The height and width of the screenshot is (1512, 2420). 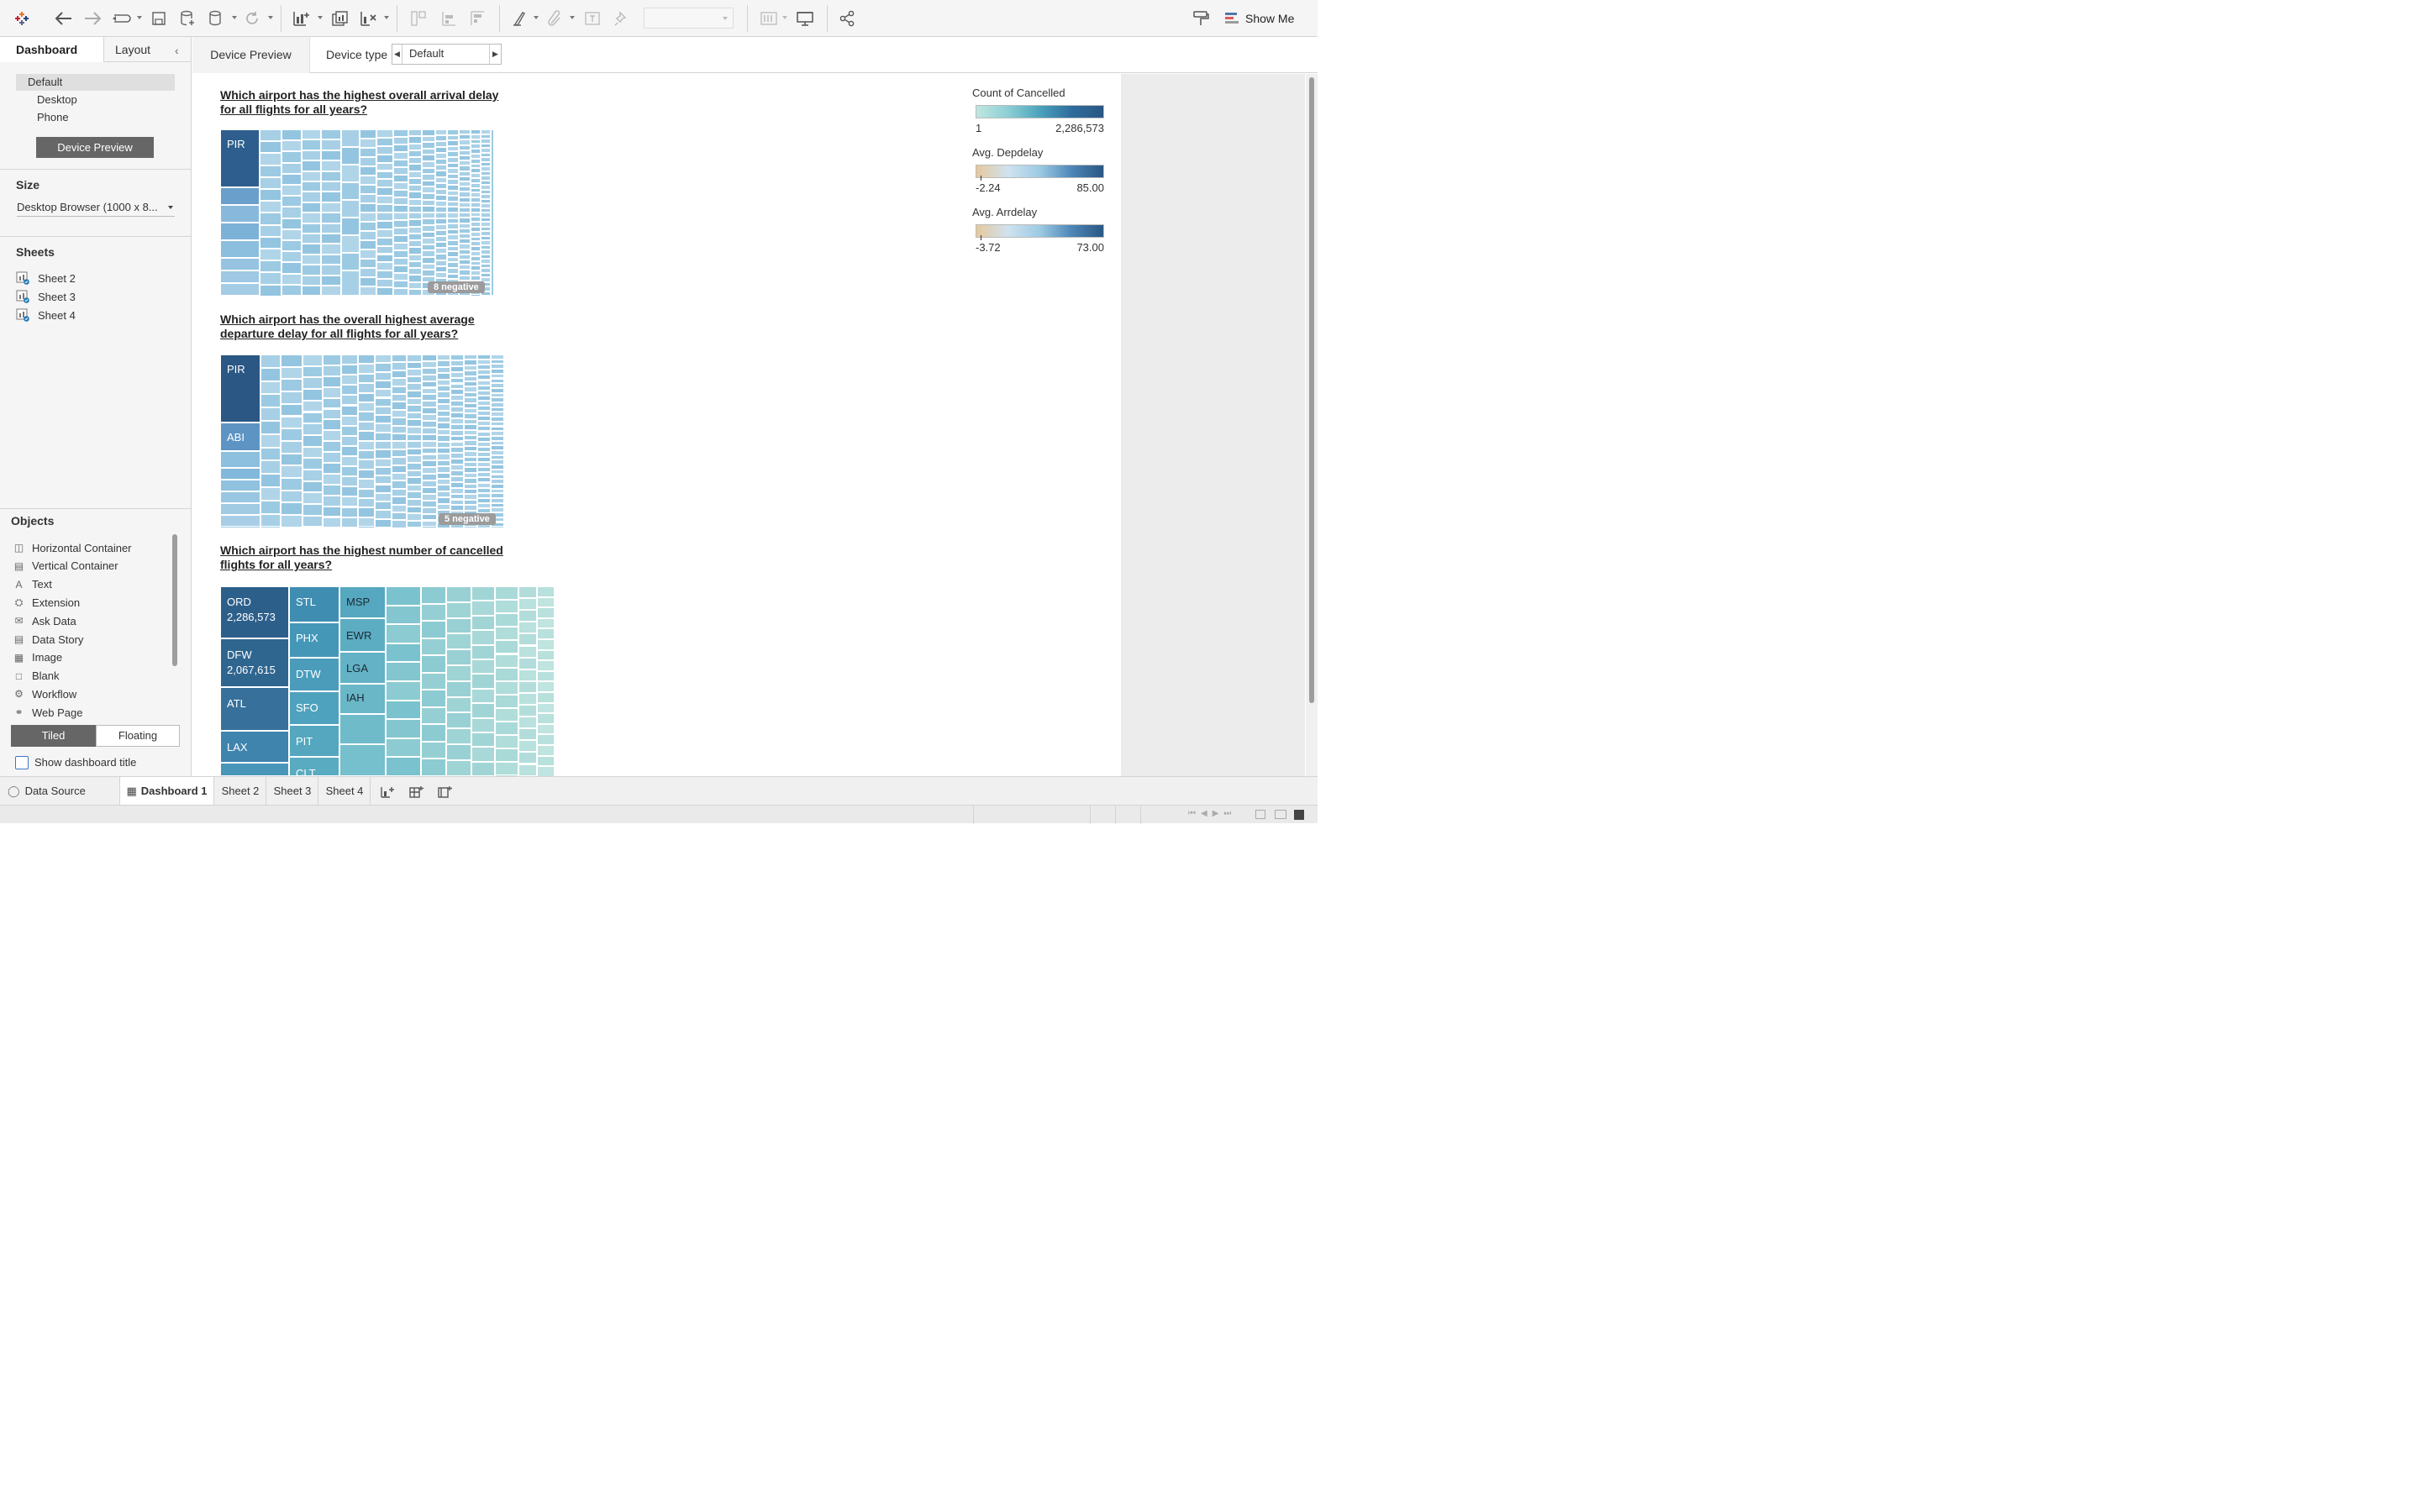 I want to click on legend-color-ramp, so click(x=1040, y=231).